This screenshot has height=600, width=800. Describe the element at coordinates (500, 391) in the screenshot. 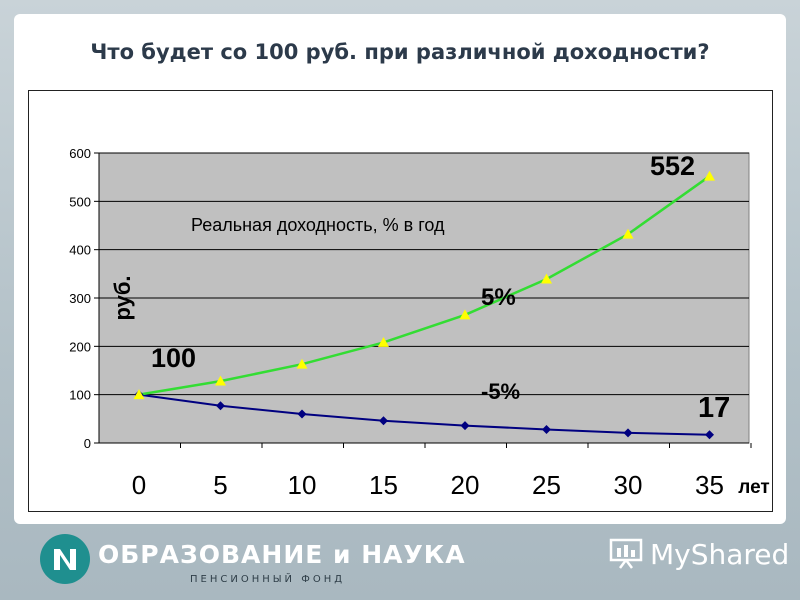

I see `series-label-minus5: -5%` at that location.